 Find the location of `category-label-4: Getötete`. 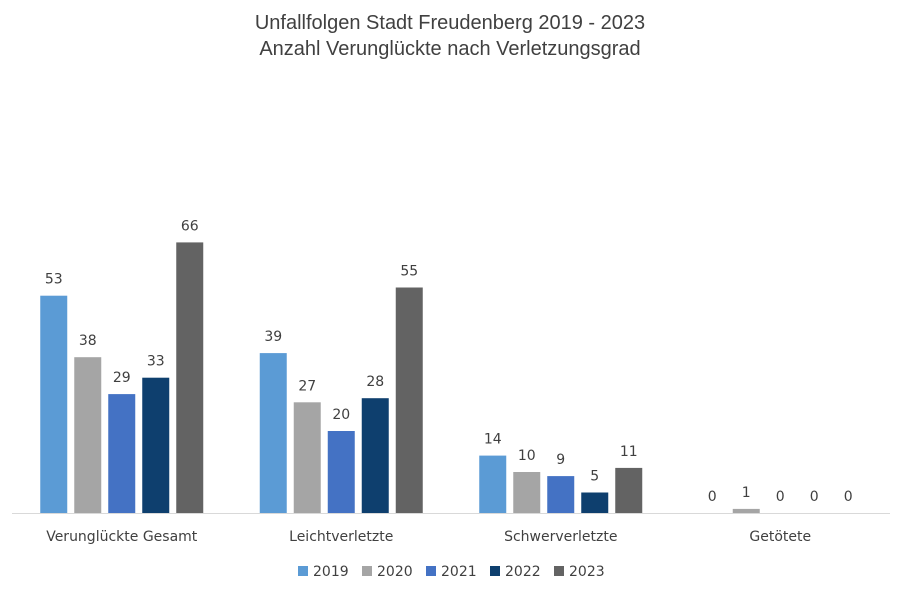

category-label-4: Getötete is located at coordinates (780, 537).